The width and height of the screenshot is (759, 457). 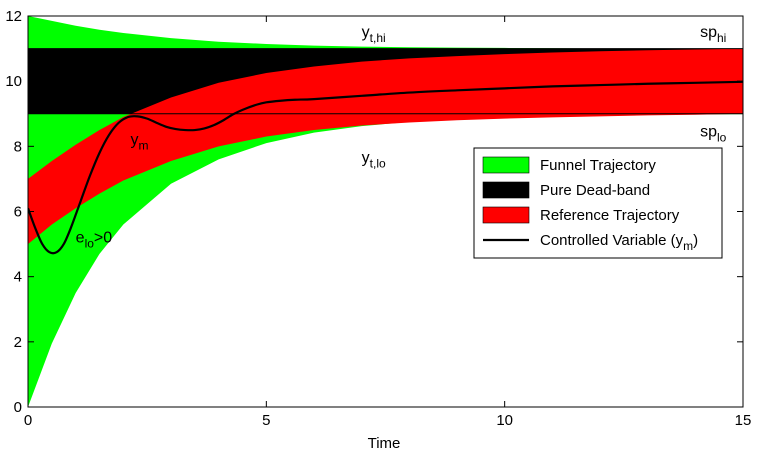 What do you see at coordinates (13, 81) in the screenshot?
I see `y-tick-label: 10` at bounding box center [13, 81].